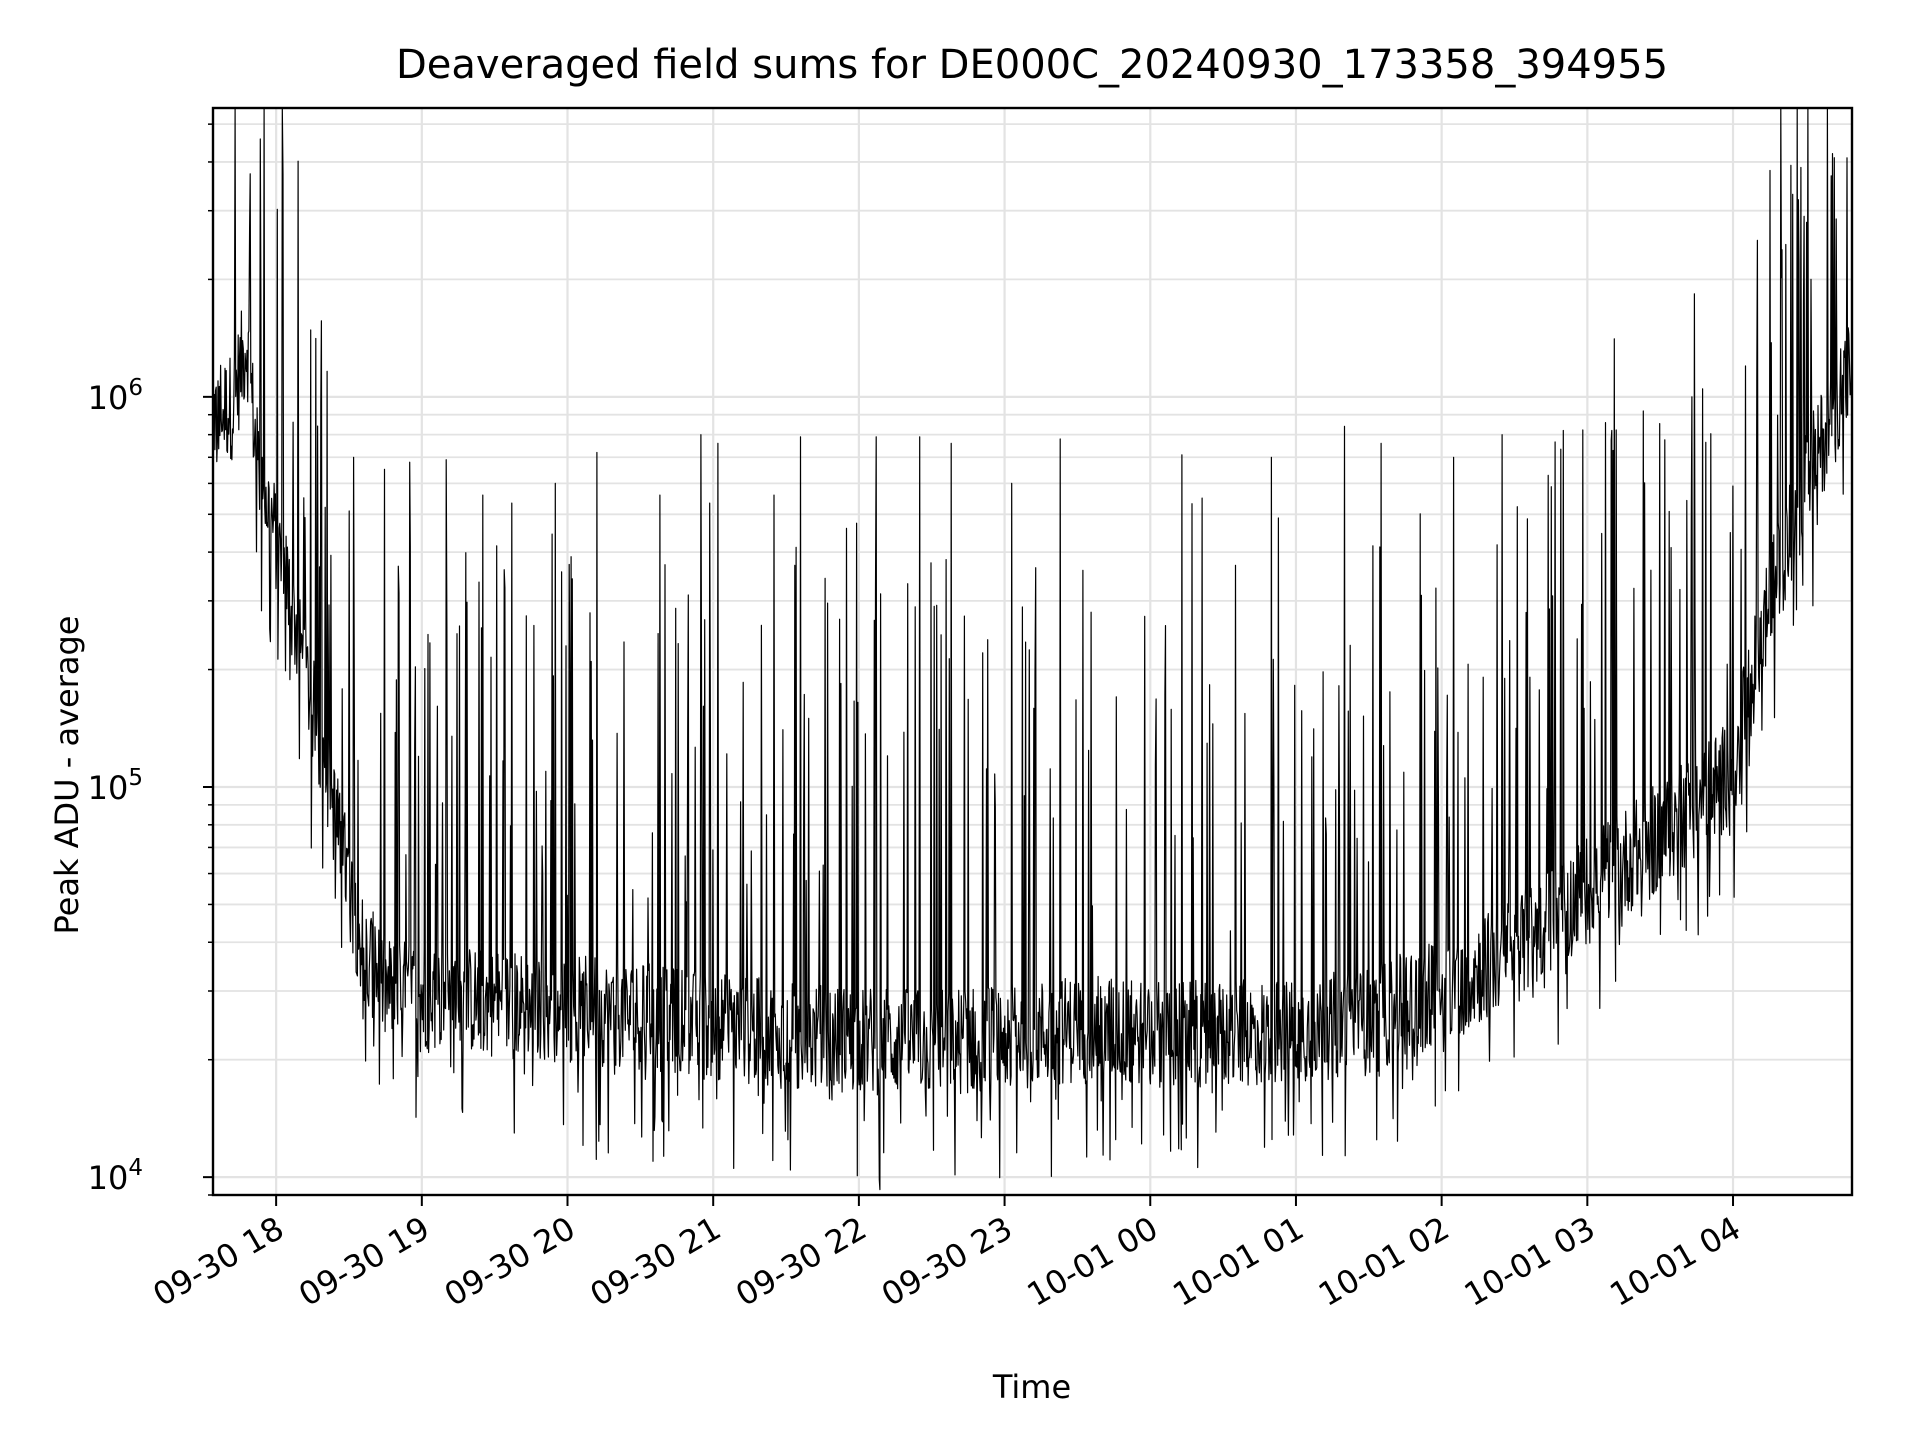  What do you see at coordinates (115, 396) in the screenshot?
I see `y-tick-label: 10⁶` at bounding box center [115, 396].